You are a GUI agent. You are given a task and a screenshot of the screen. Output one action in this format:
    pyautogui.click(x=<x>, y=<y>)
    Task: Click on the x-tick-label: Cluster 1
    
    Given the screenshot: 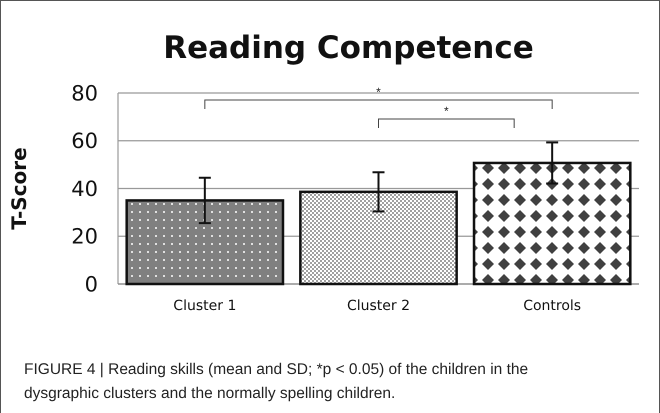 What is the action you would take?
    pyautogui.click(x=204, y=306)
    